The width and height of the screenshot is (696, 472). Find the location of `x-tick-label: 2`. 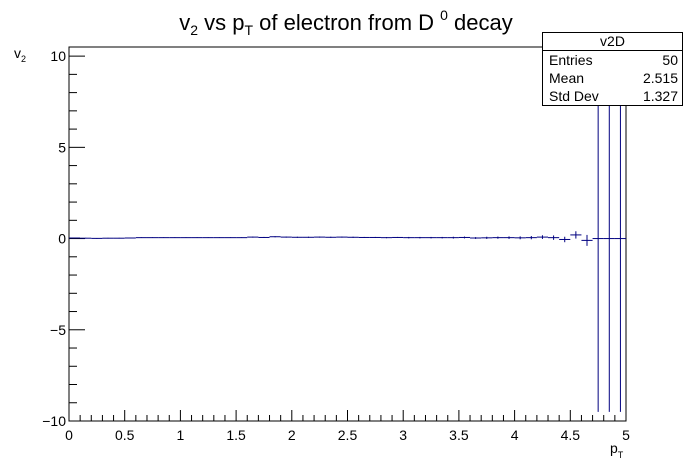

x-tick-label: 2 is located at coordinates (292, 435).